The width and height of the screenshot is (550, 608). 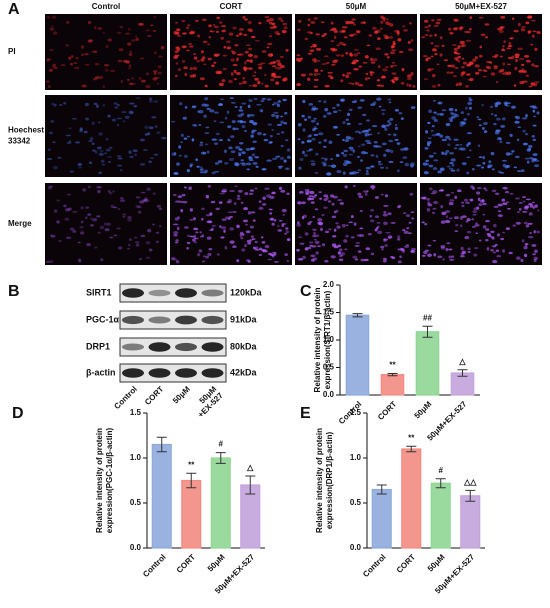 I want to click on x-tick-label: CORT, so click(x=387, y=410).